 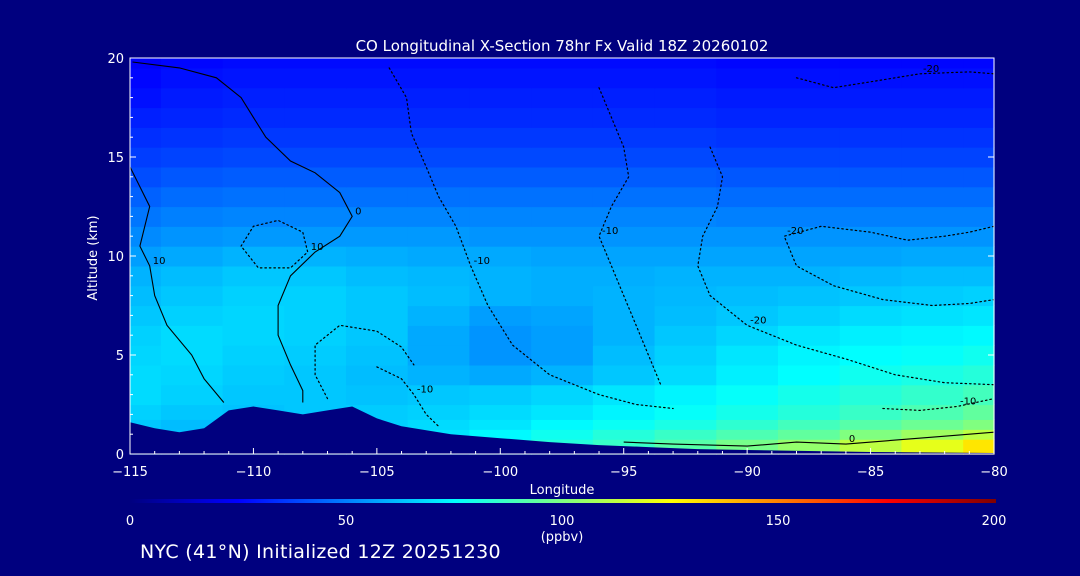 I want to click on colorbar-tick-label: 150, so click(x=778, y=521).